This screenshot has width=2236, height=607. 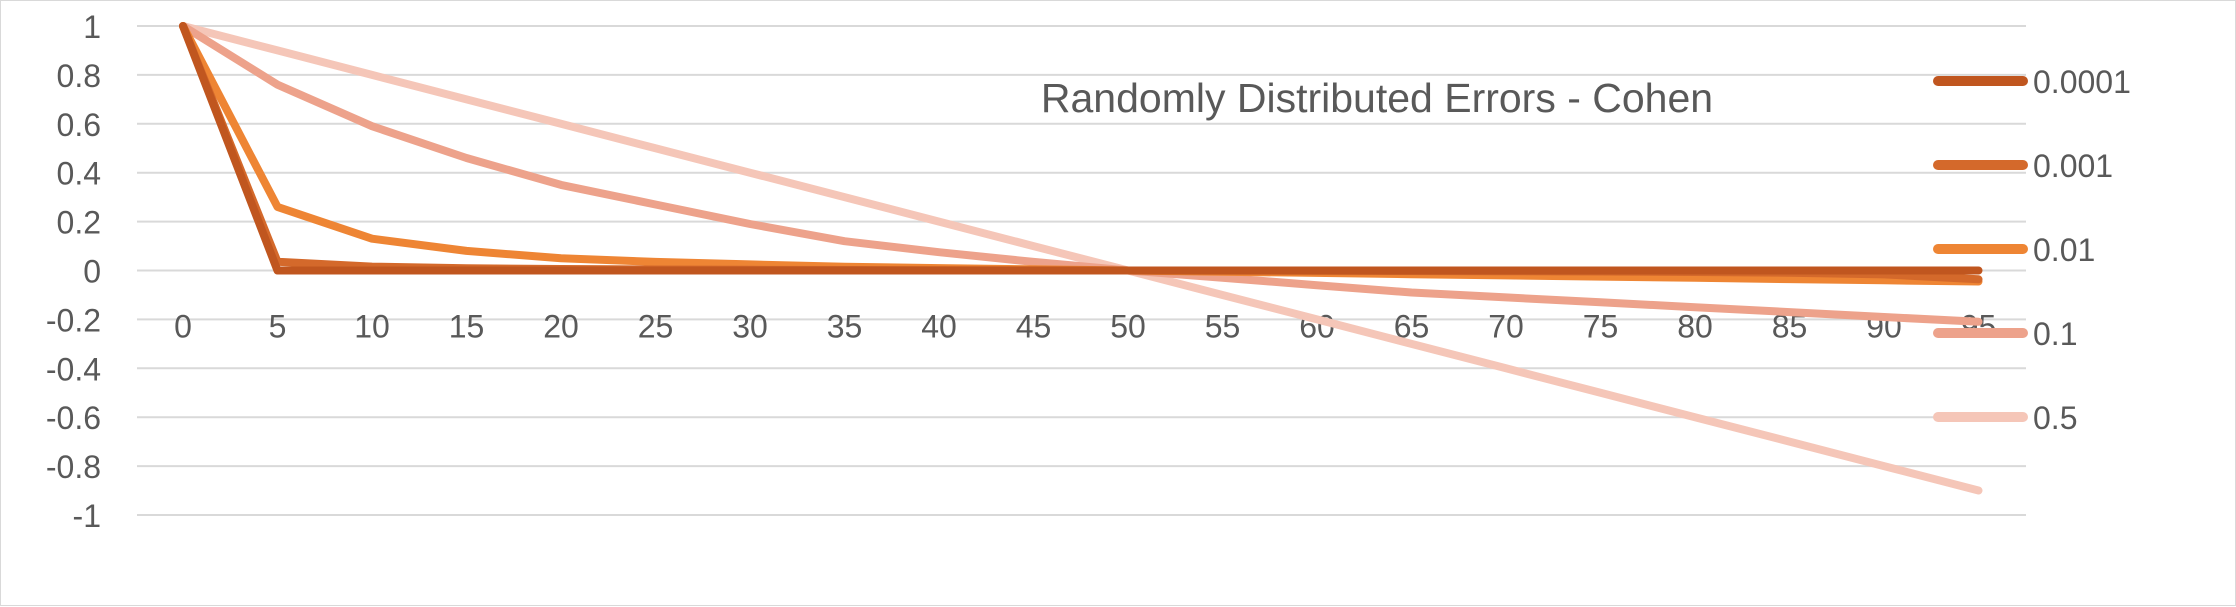 I want to click on x-tick-label: 50, so click(x=1128, y=327).